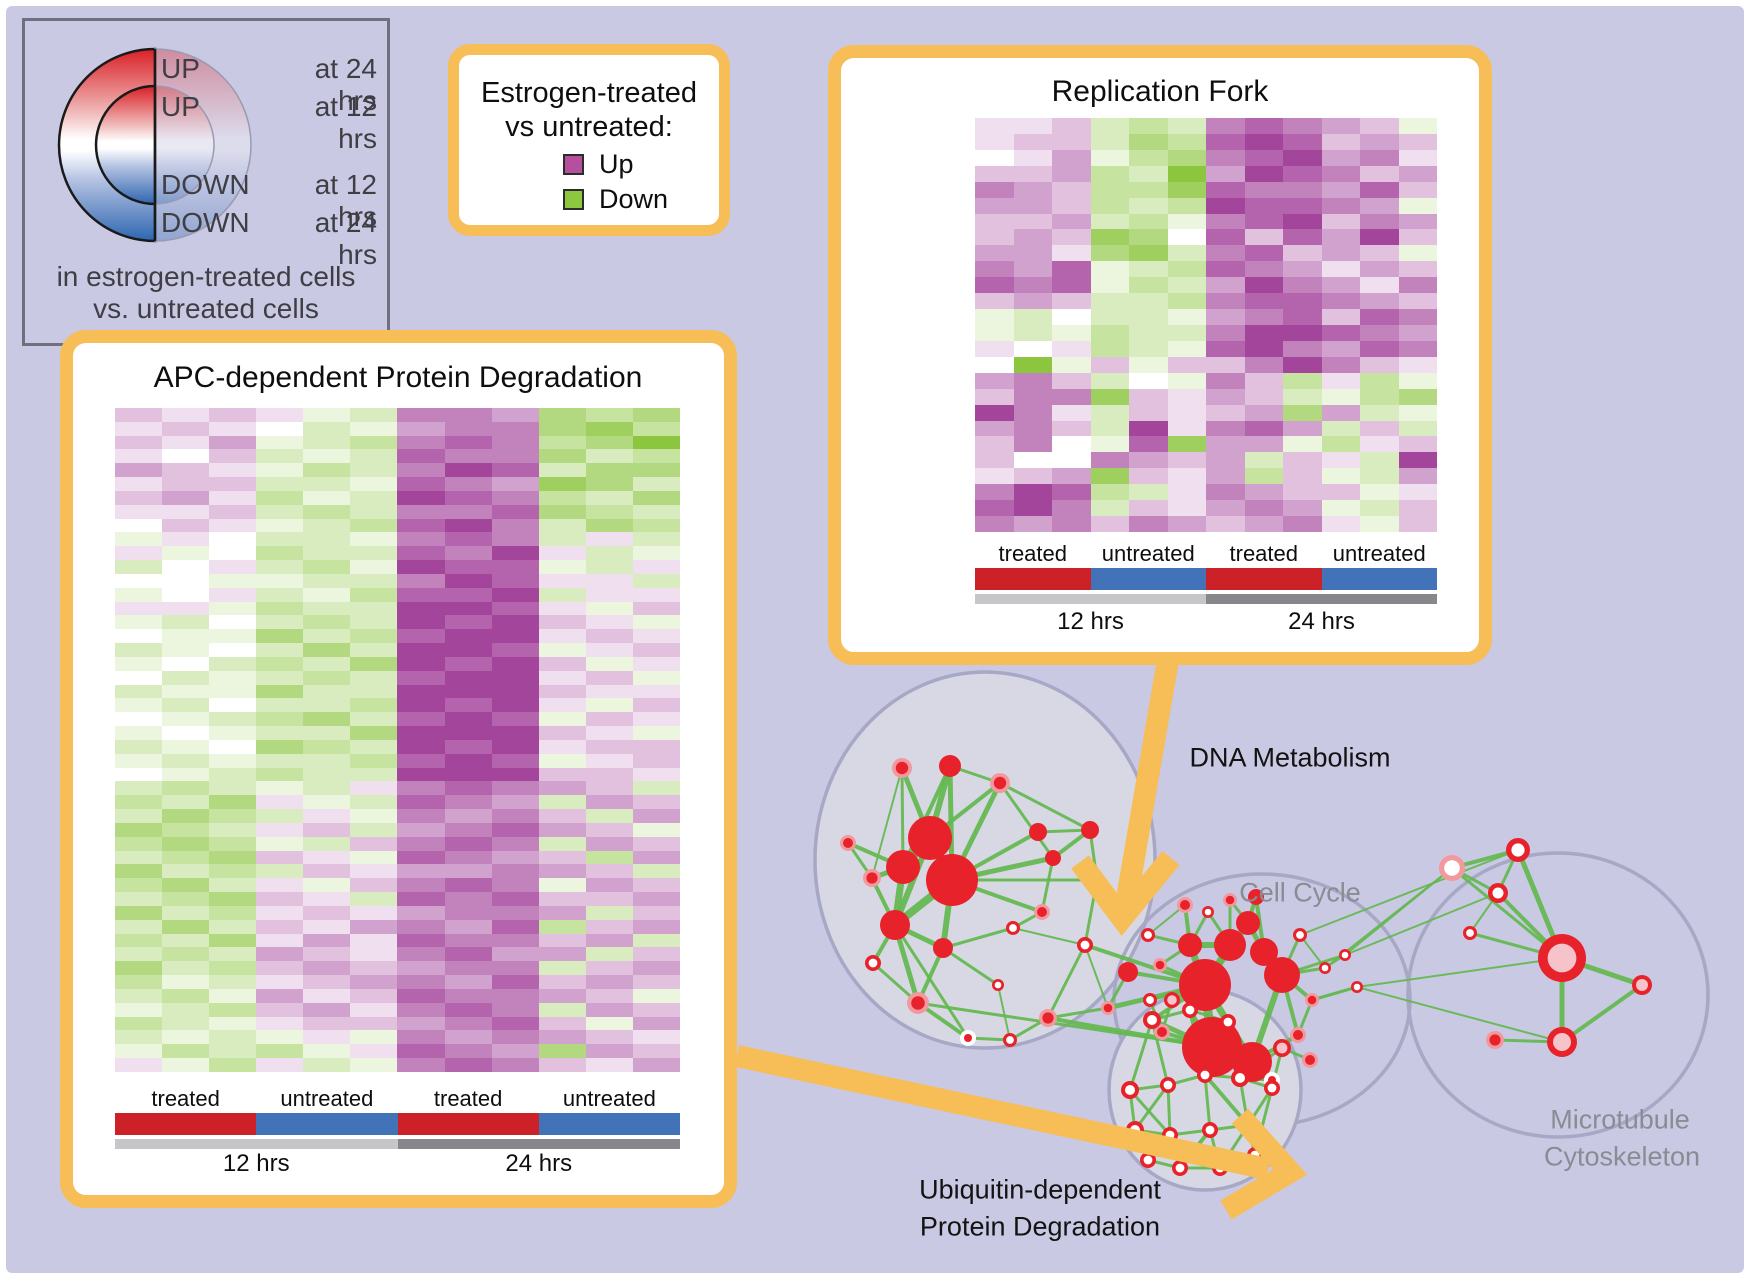  I want to click on rf-time-bars, so click(1206, 599).